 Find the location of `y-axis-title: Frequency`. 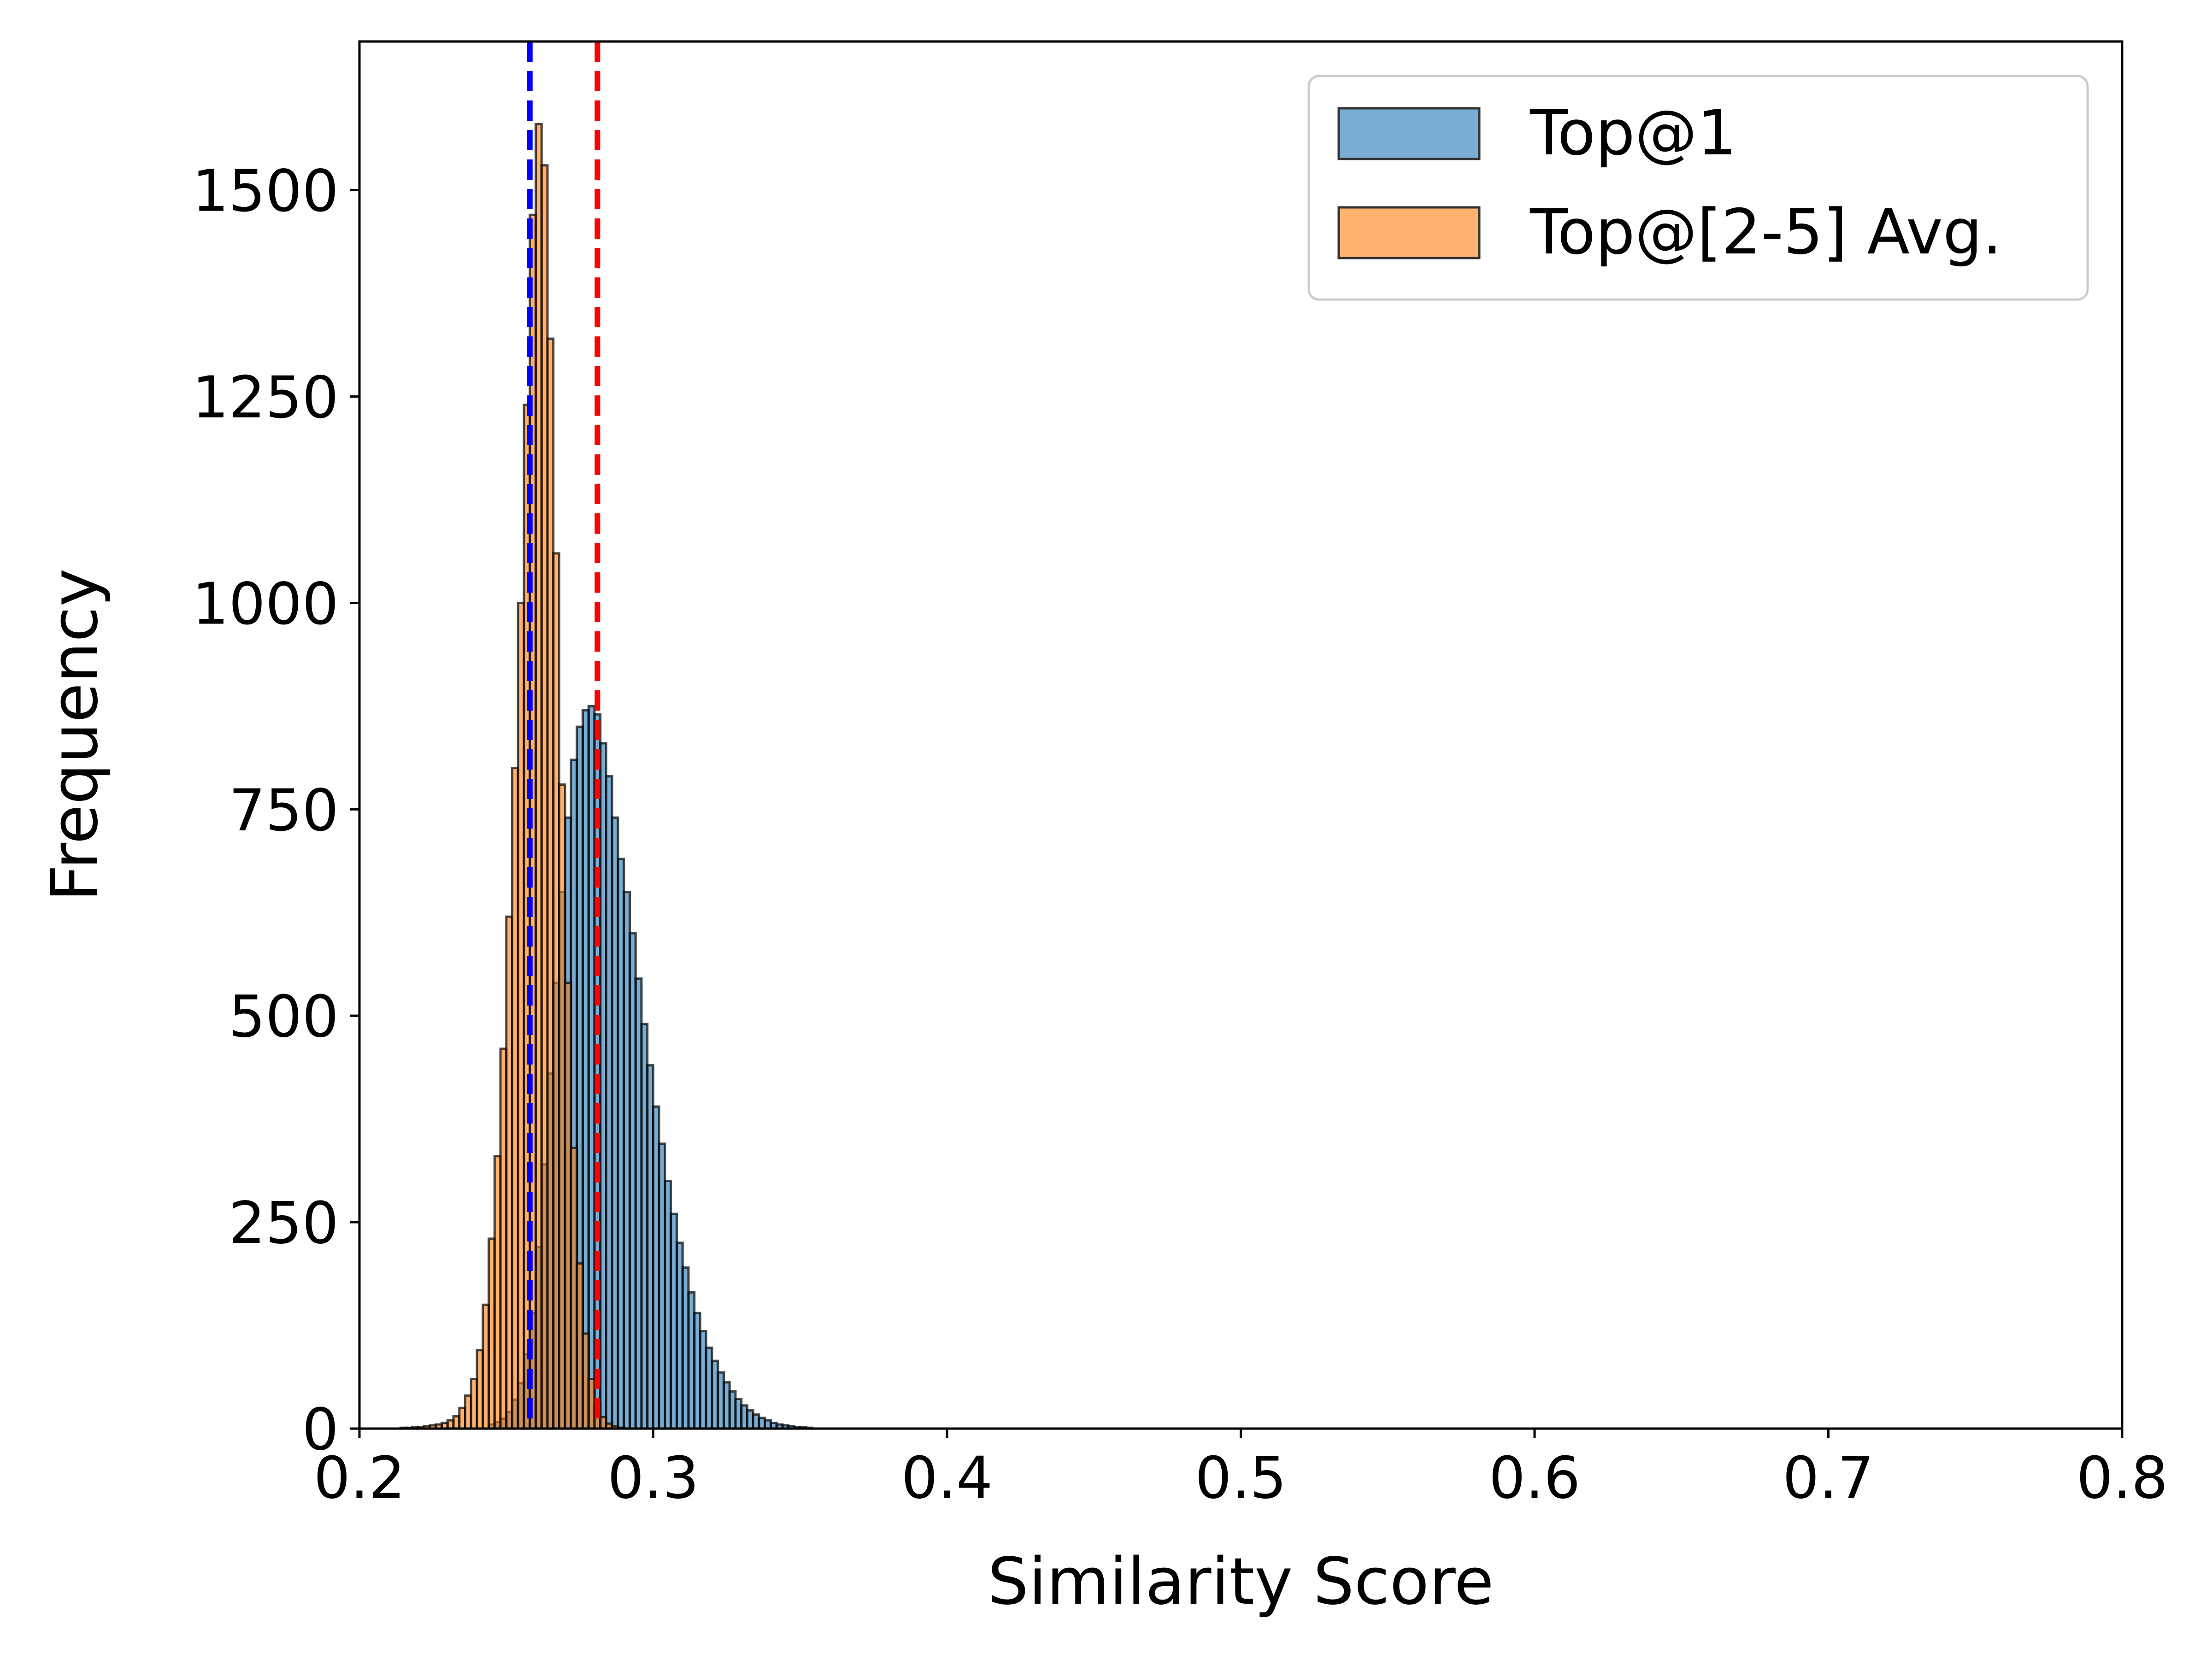

y-axis-title: Frequency is located at coordinates (74, 734).